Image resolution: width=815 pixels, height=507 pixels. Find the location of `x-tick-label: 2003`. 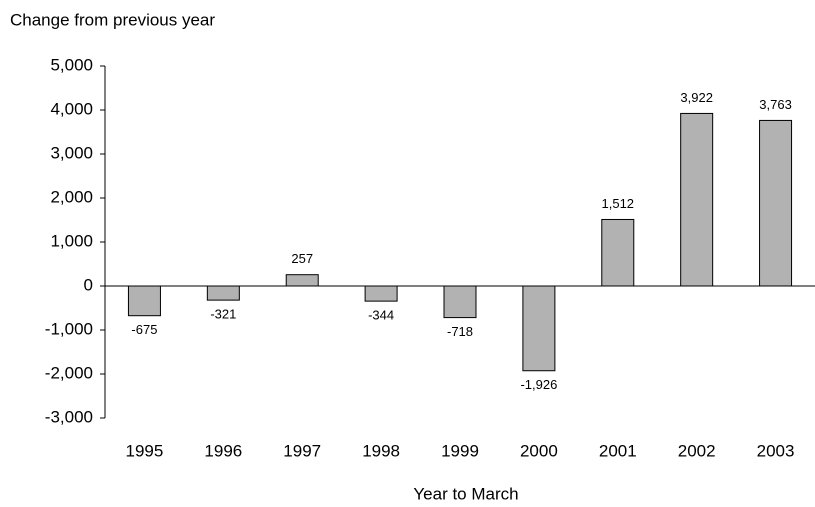

x-tick-label: 2003 is located at coordinates (776, 450).